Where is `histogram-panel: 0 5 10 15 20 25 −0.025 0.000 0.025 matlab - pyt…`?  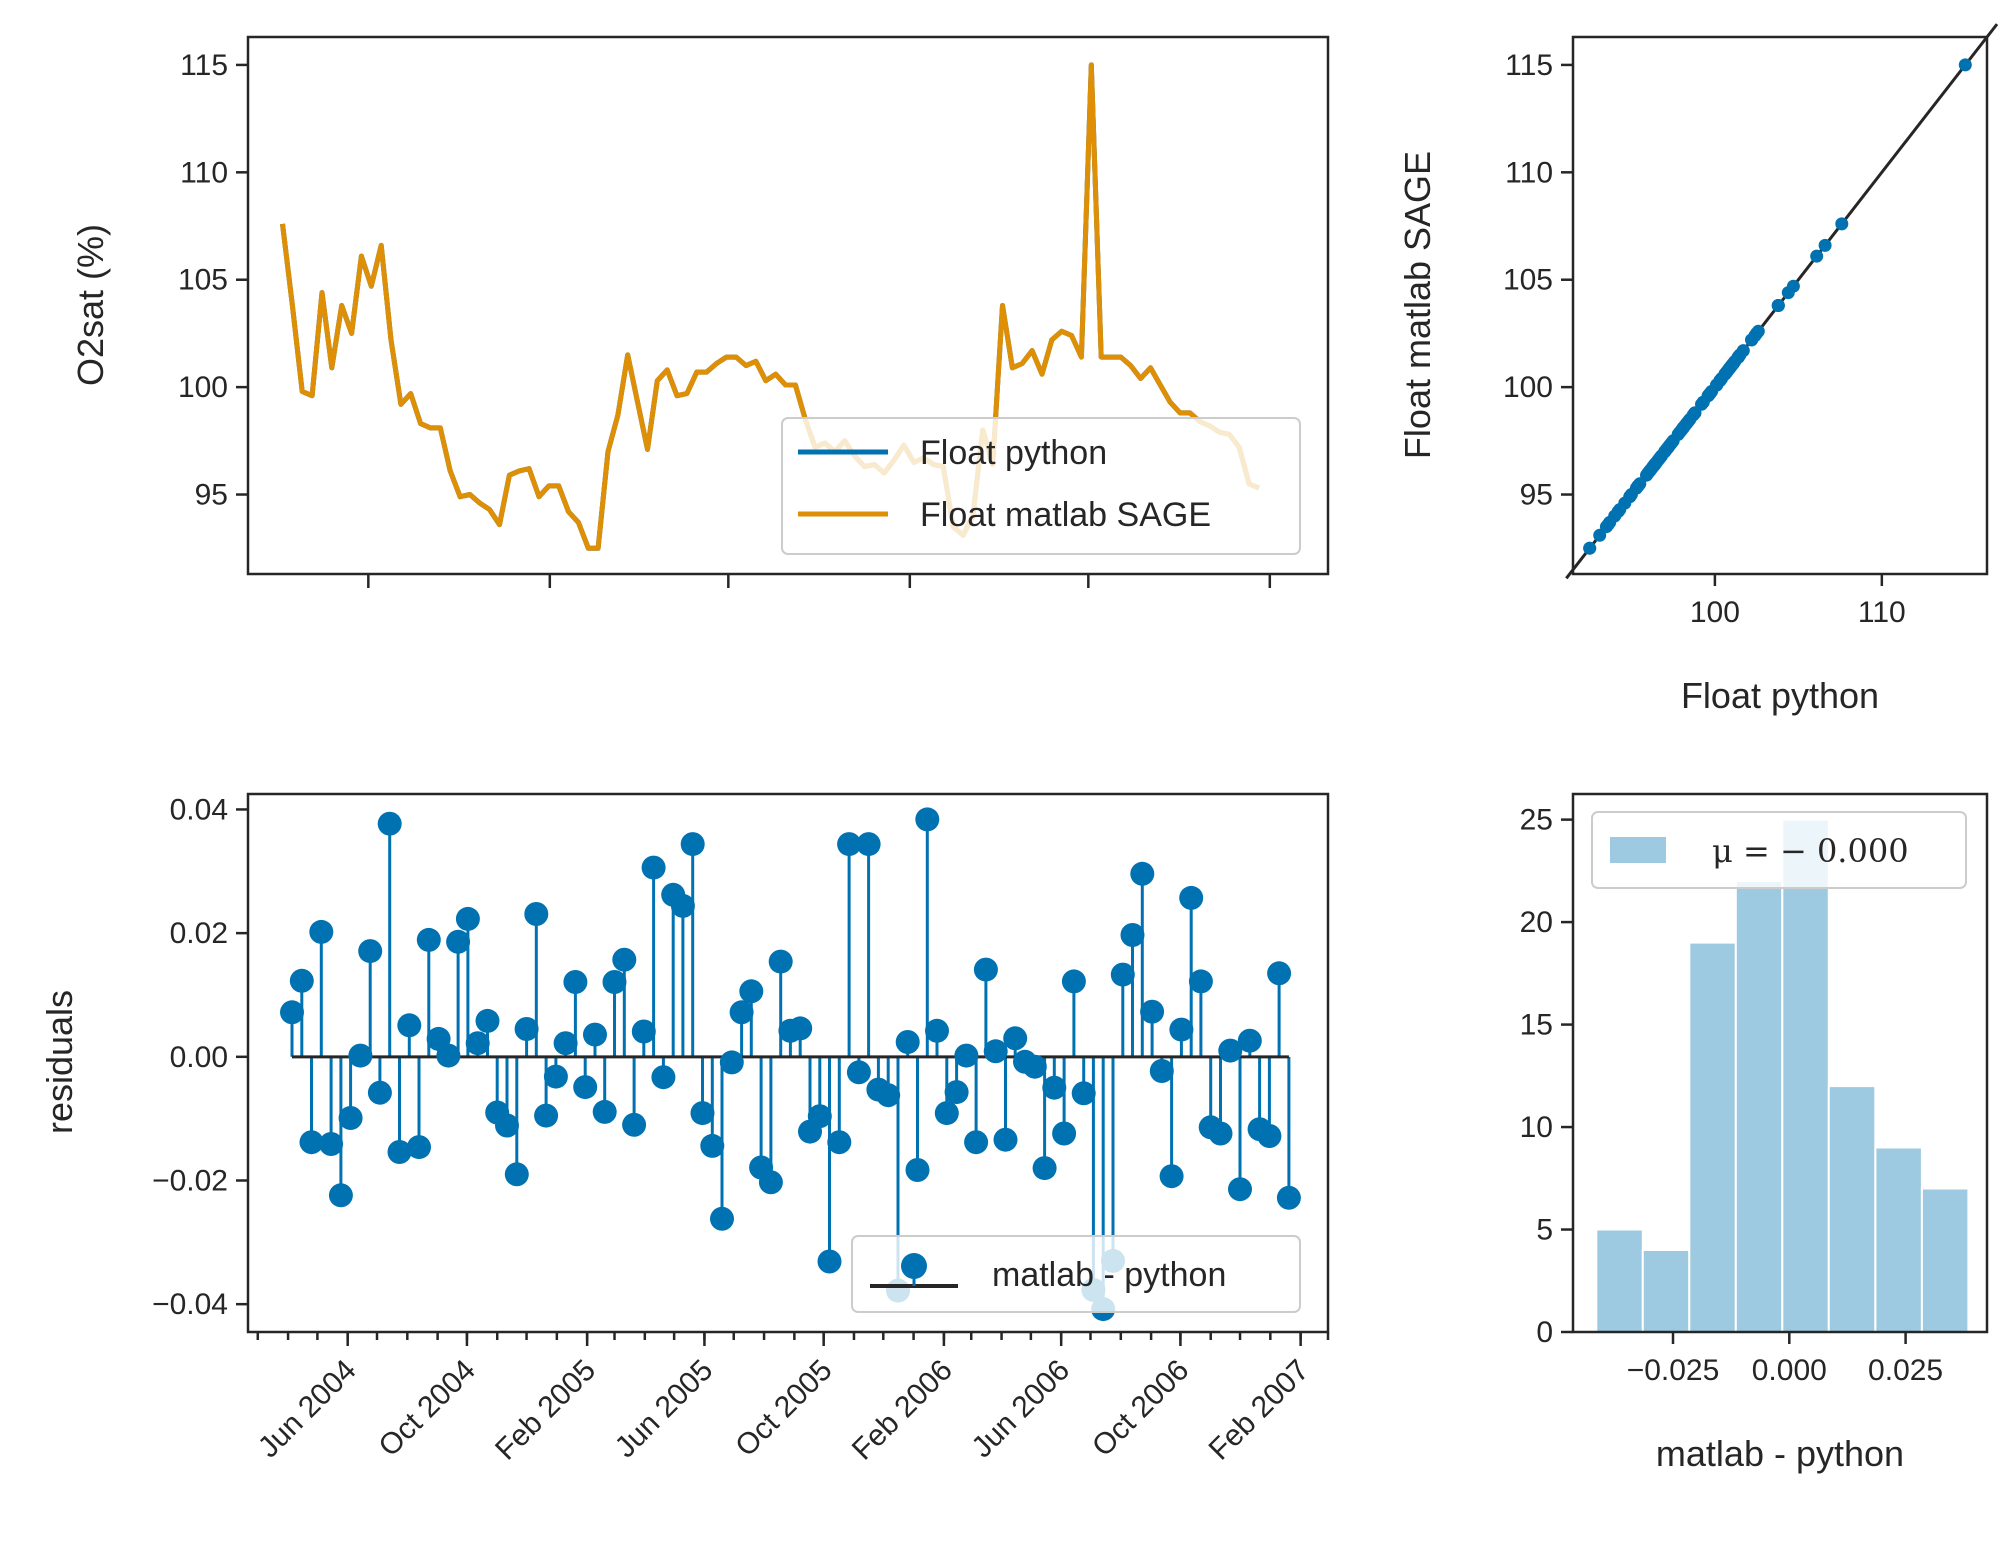
histogram-panel: 0 5 10 15 20 25 −0.025 0.000 0.025 matlab - pyt… is located at coordinates (1754, 1133).